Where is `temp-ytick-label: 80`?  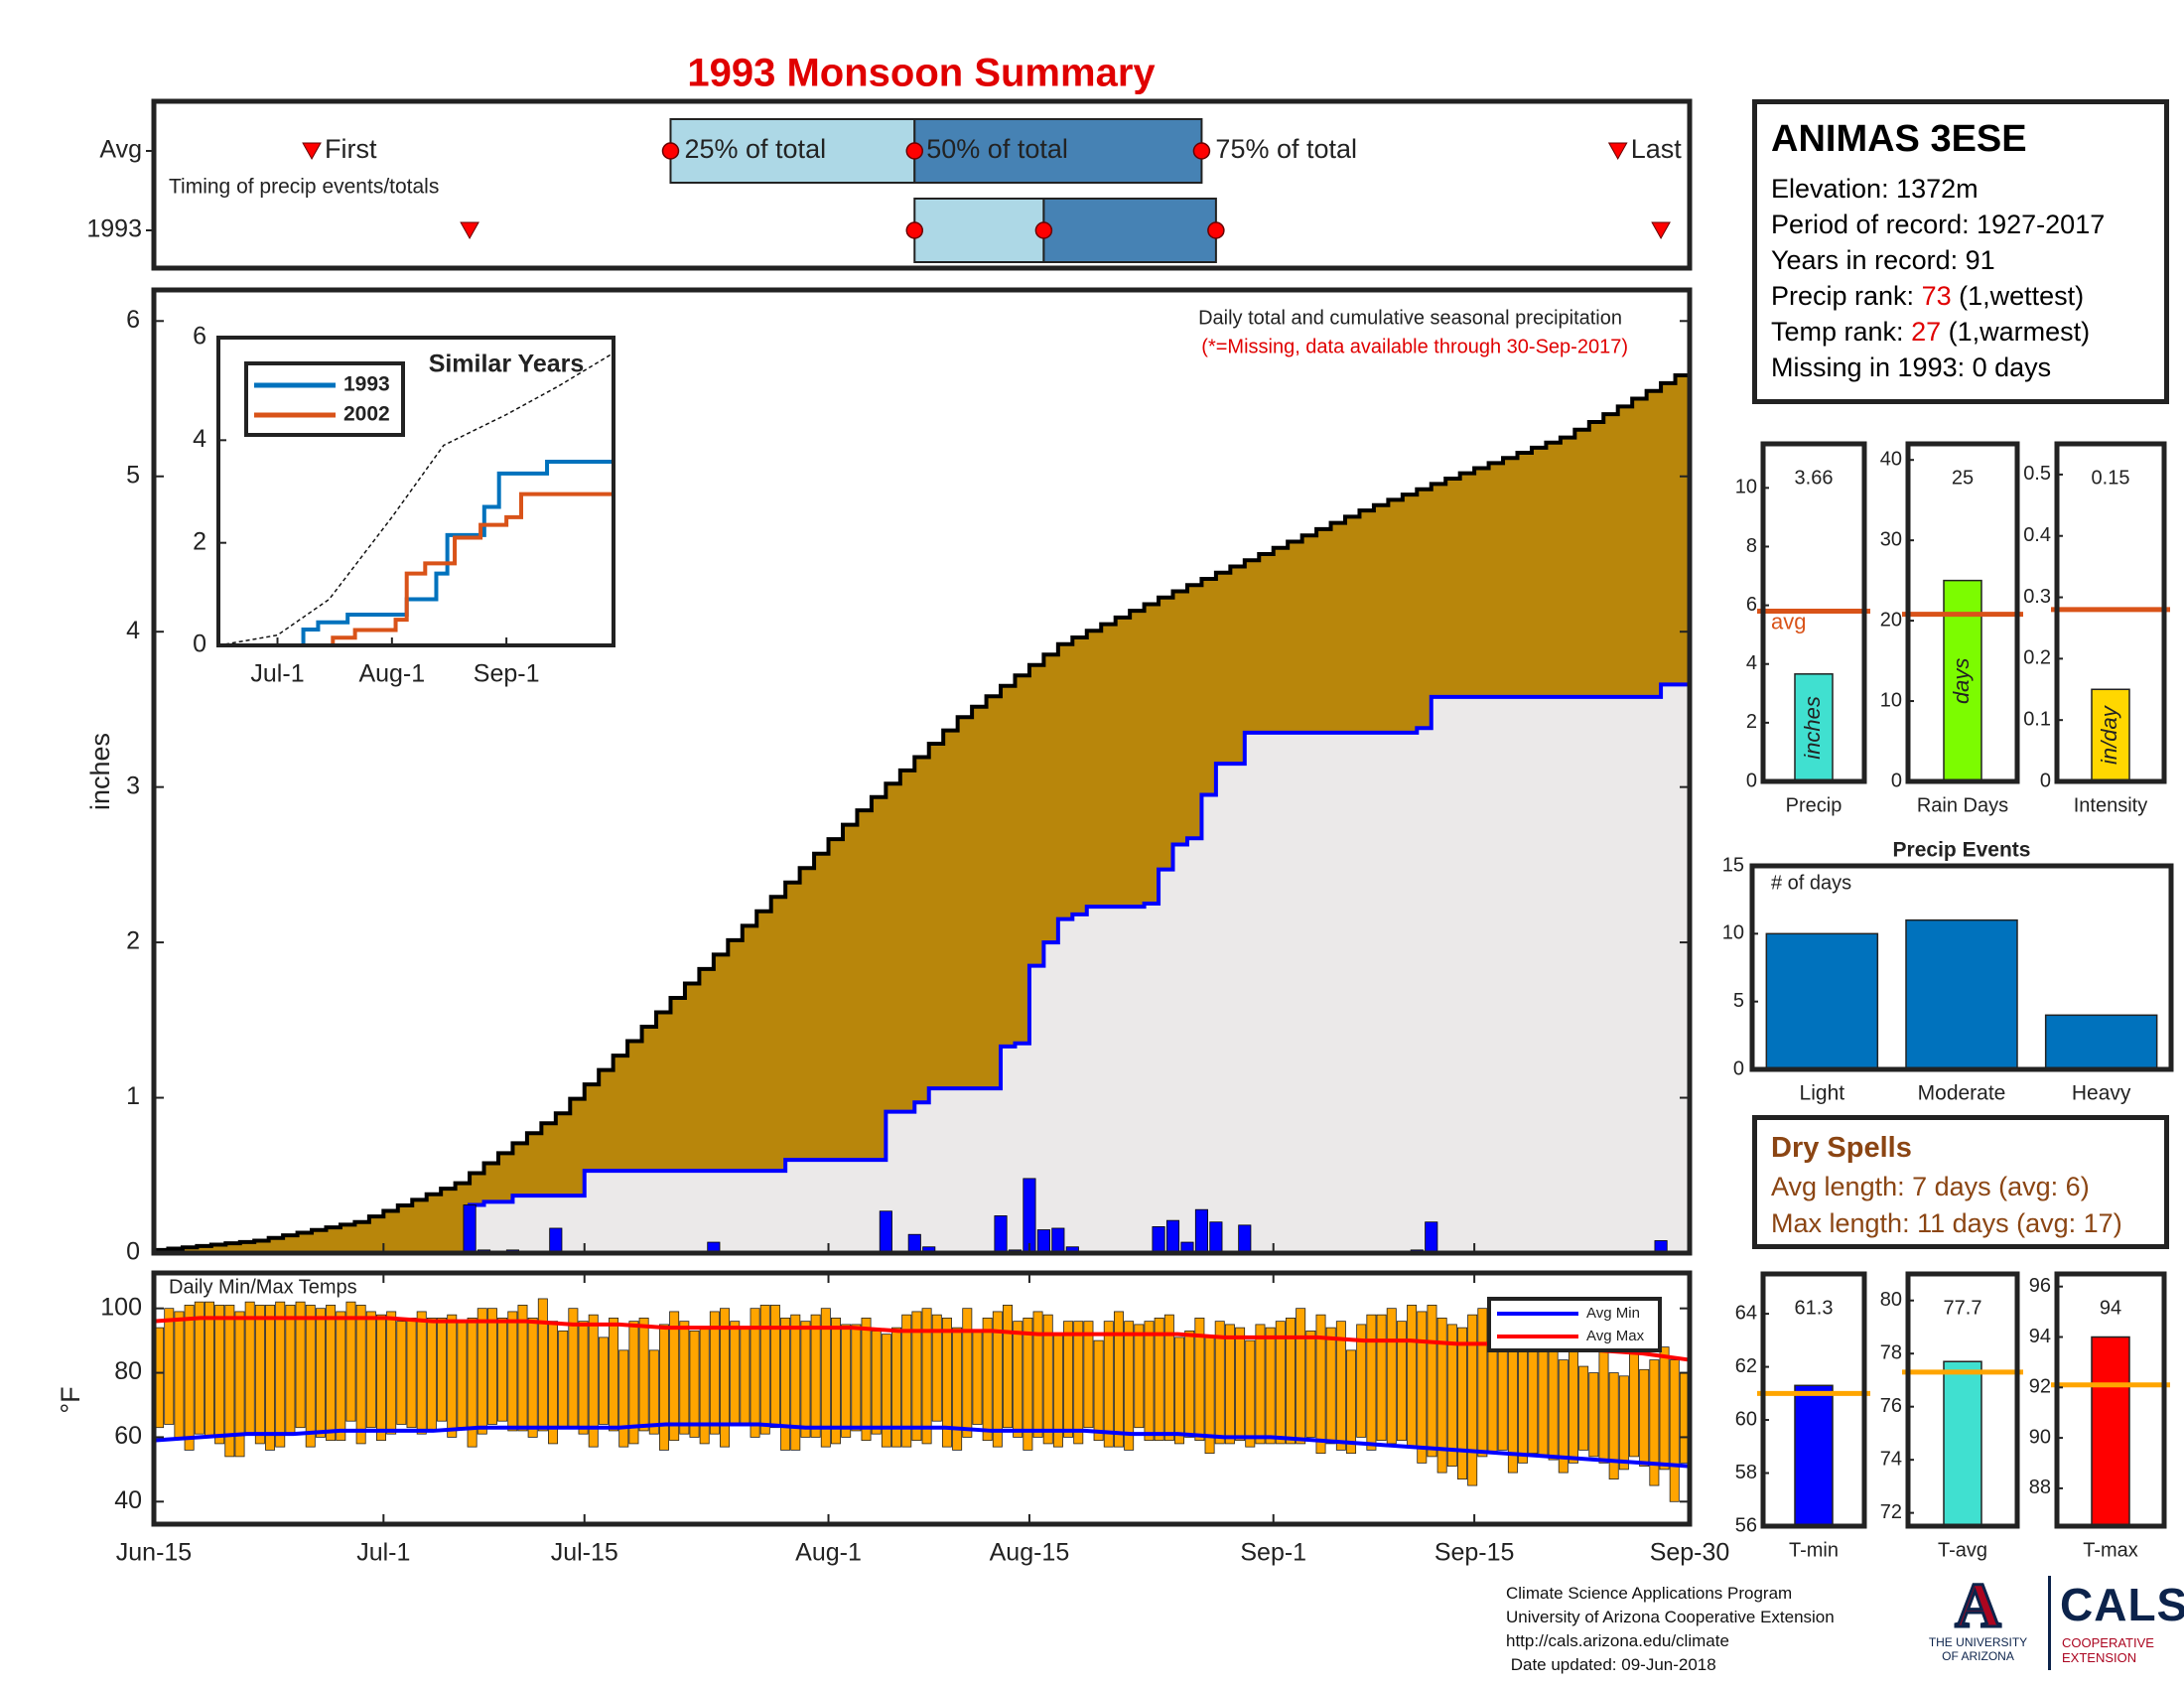 temp-ytick-label: 80 is located at coordinates (1891, 1300).